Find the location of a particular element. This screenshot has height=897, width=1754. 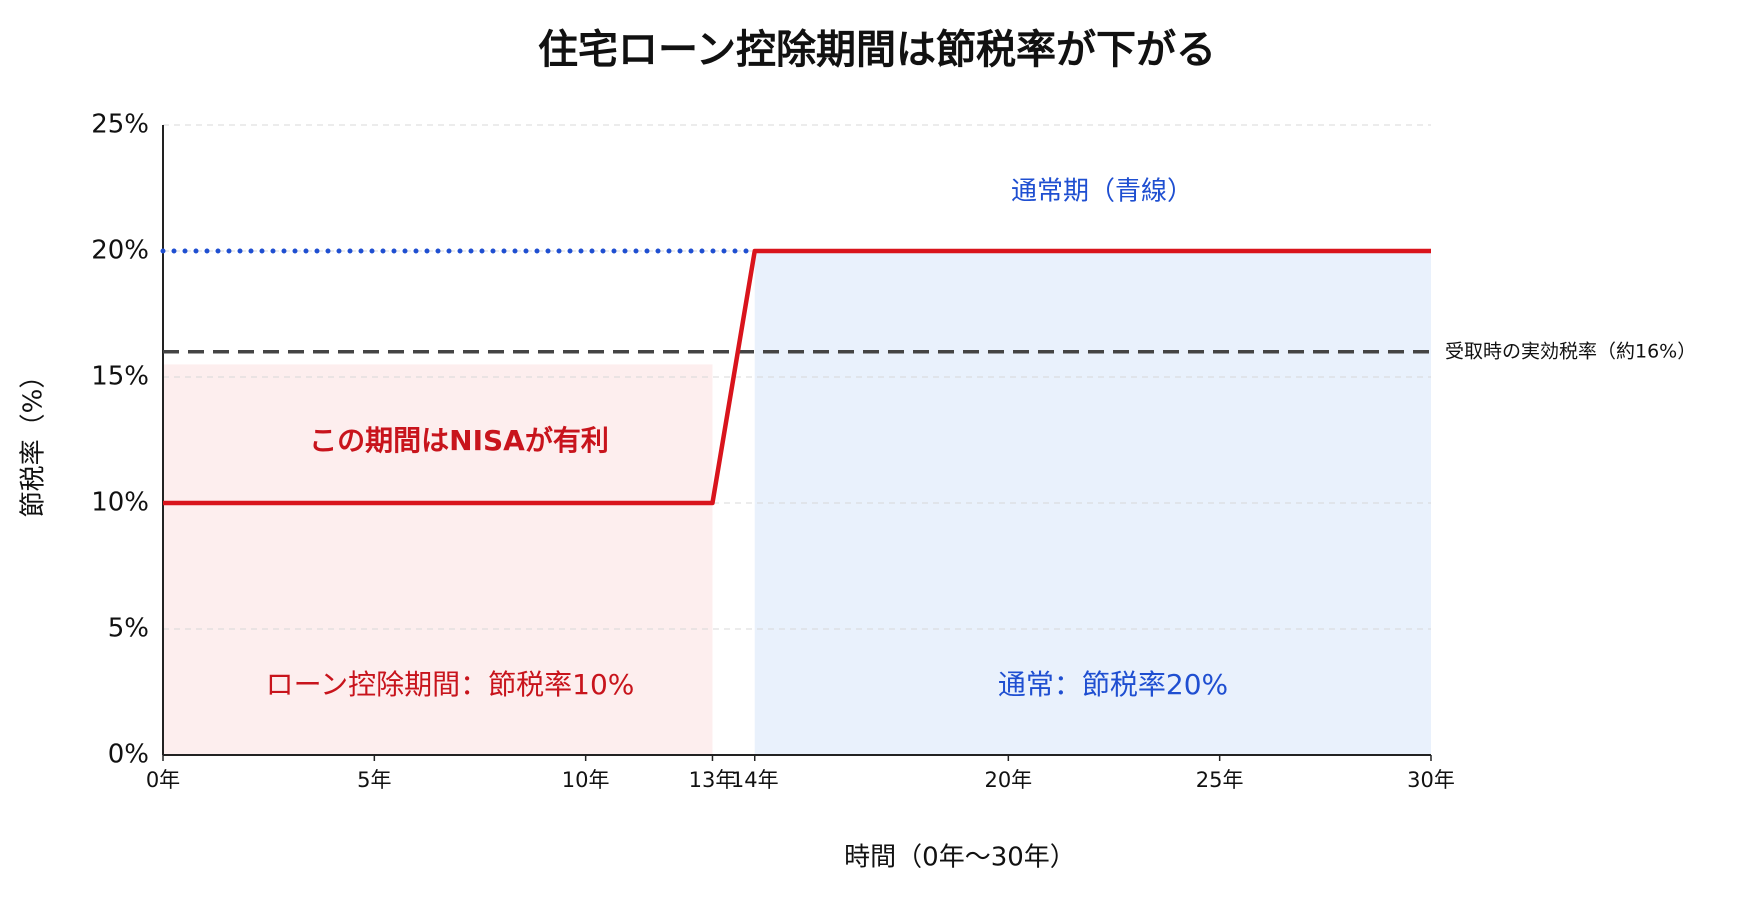

y-tick-label: 20% is located at coordinates (120, 251).